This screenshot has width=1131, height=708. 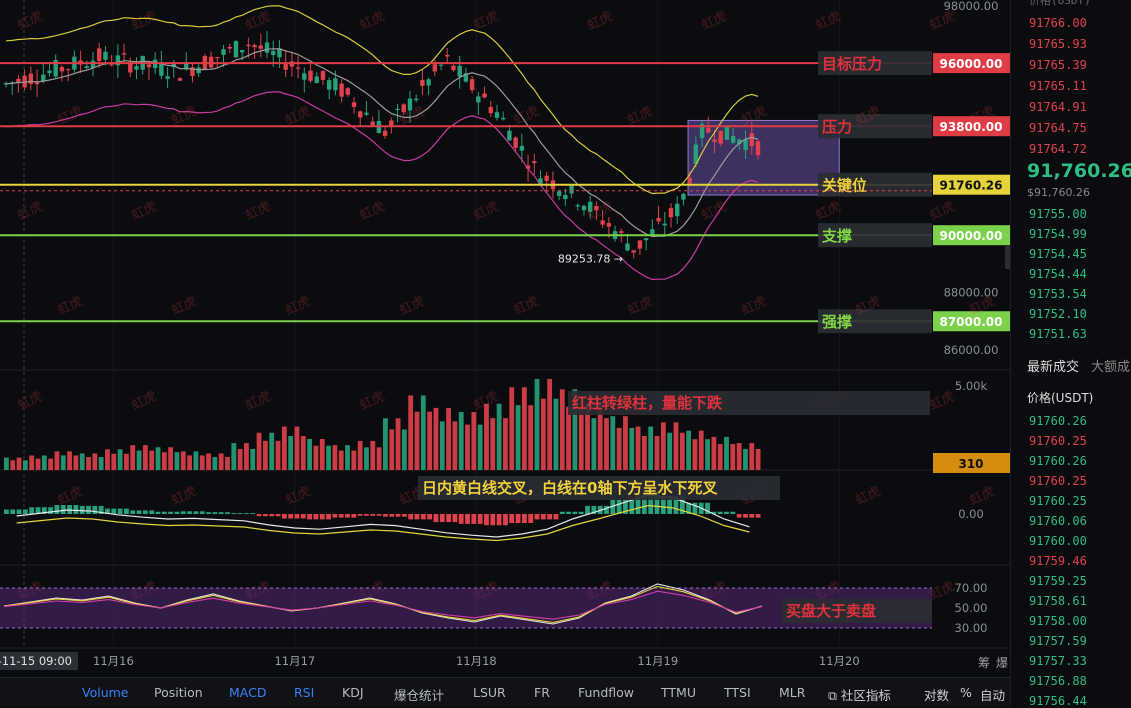 What do you see at coordinates (178, 692) in the screenshot?
I see `indicator-tab-position: Position` at bounding box center [178, 692].